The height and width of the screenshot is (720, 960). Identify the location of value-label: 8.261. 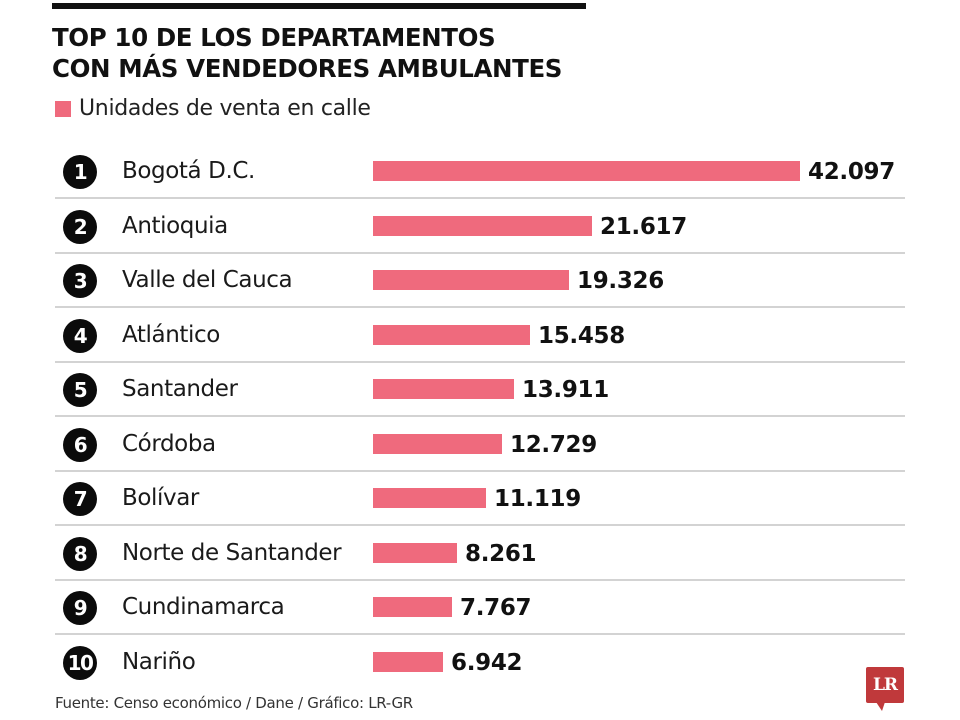
(501, 553).